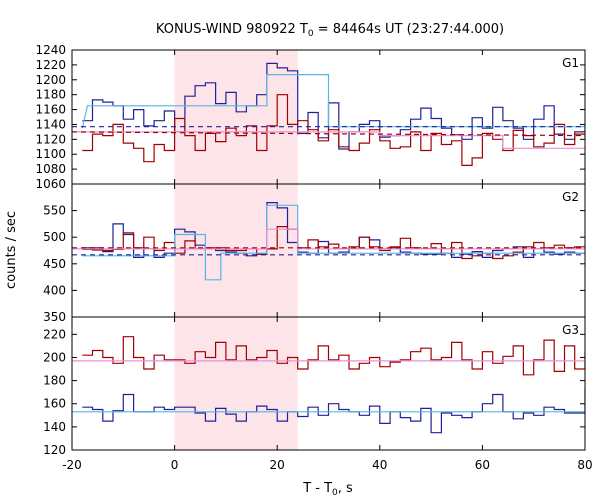  What do you see at coordinates (50, 139) in the screenshot?
I see `y-tick-label: 1120` at bounding box center [50, 139].